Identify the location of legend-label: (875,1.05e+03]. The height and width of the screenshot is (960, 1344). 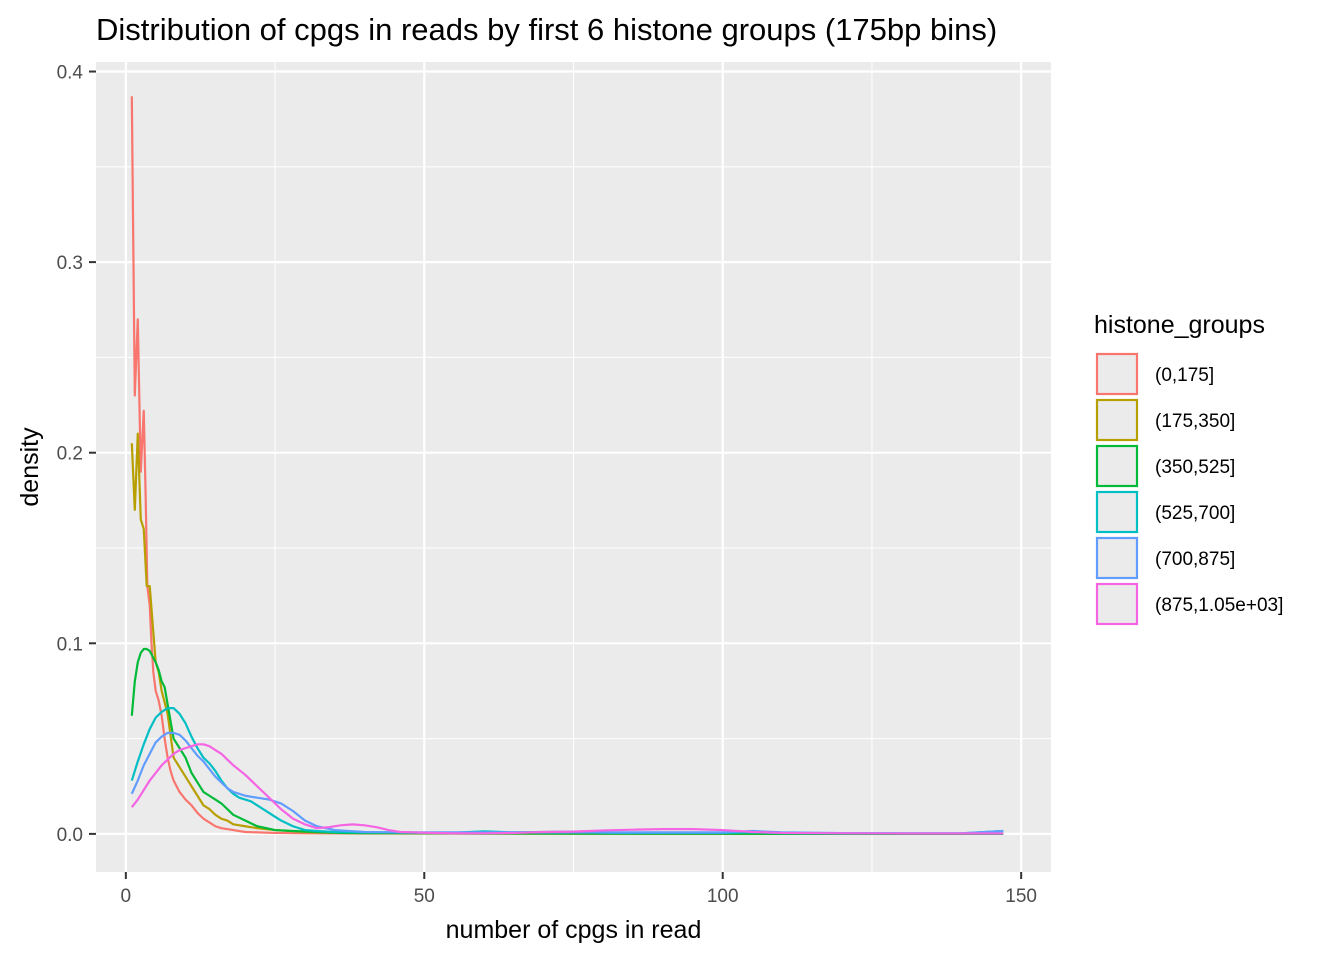
(1219, 605).